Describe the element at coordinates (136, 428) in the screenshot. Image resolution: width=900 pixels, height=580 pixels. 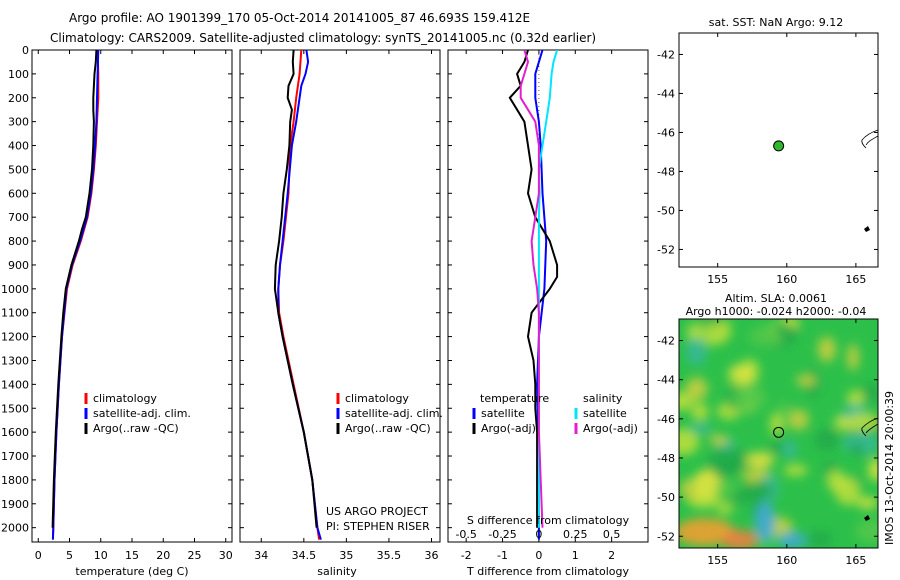
I see `legend-label: Argo(..raw -QC)` at that location.